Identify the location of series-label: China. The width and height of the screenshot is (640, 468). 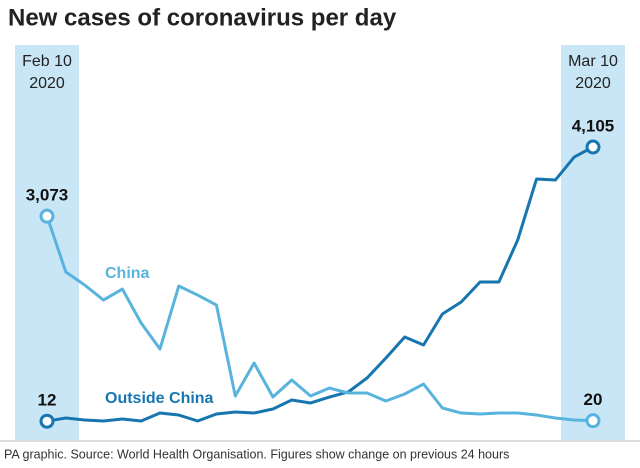
(127, 273).